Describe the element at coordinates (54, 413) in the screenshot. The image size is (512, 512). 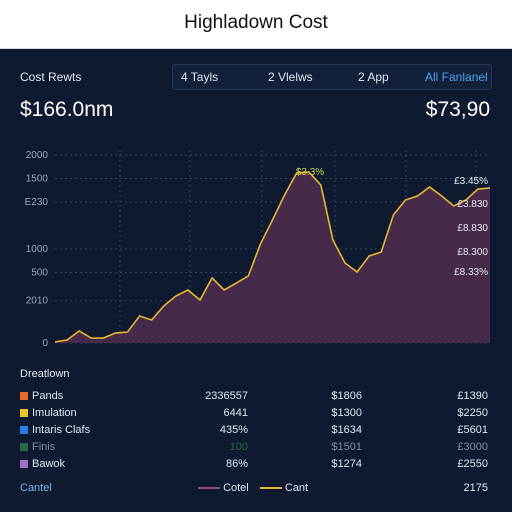
I see `table-cell: Imulation` at that location.